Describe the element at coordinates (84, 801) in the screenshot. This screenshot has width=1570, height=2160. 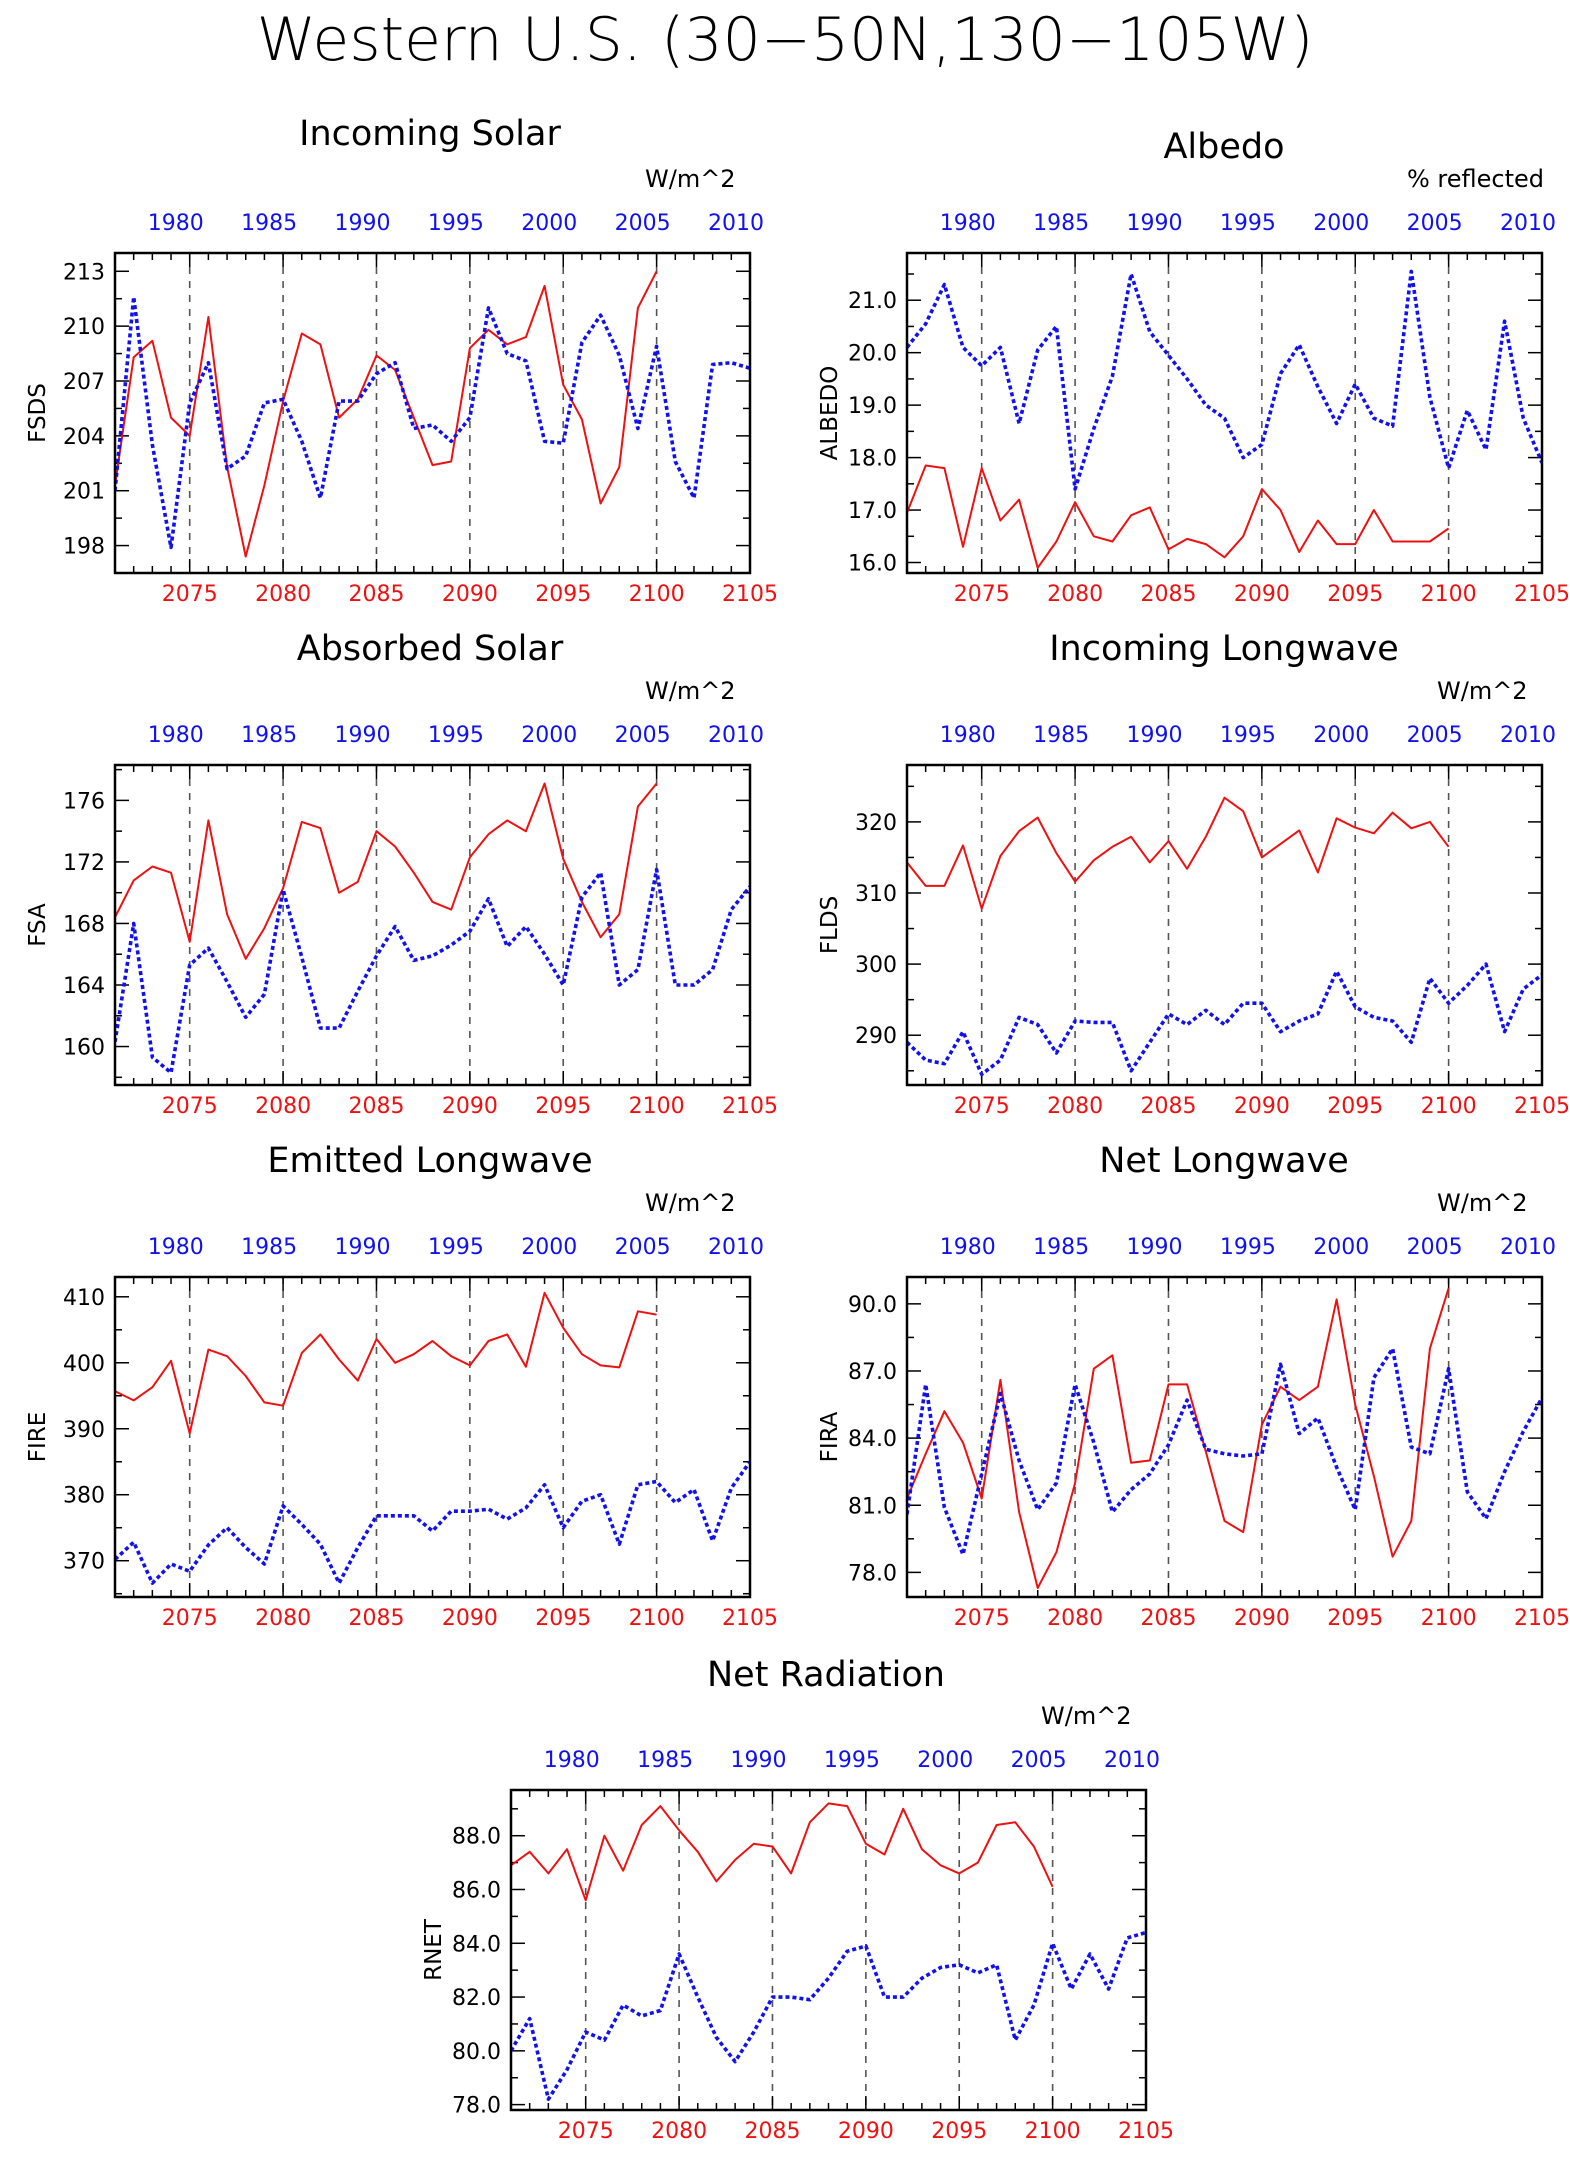
I see `y-tick-label: 176` at that location.